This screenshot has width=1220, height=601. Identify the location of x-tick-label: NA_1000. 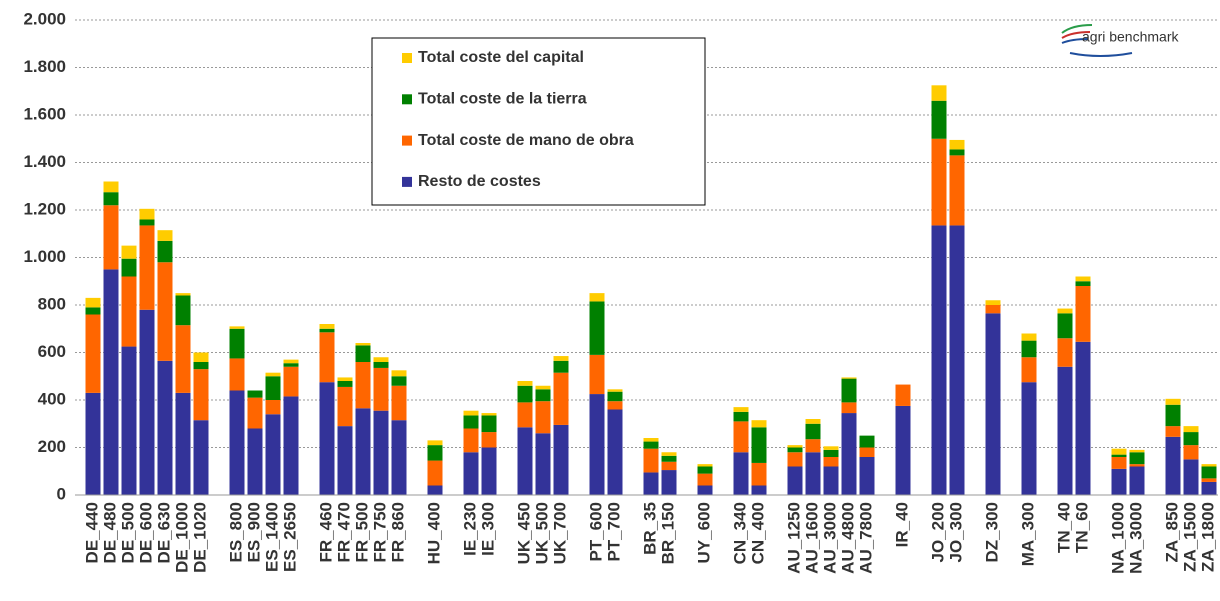
(1117, 538).